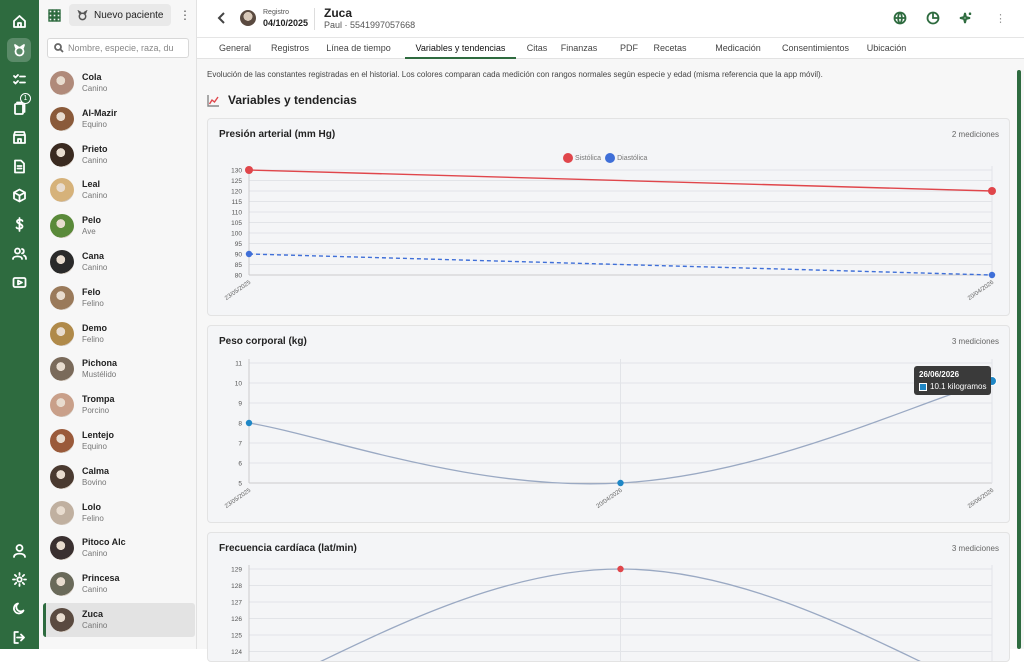 Image resolution: width=1024 pixels, height=662 pixels. Describe the element at coordinates (460, 48) in the screenshot. I see `tab-variables-y-tendencias: Variables y tendencias` at that location.